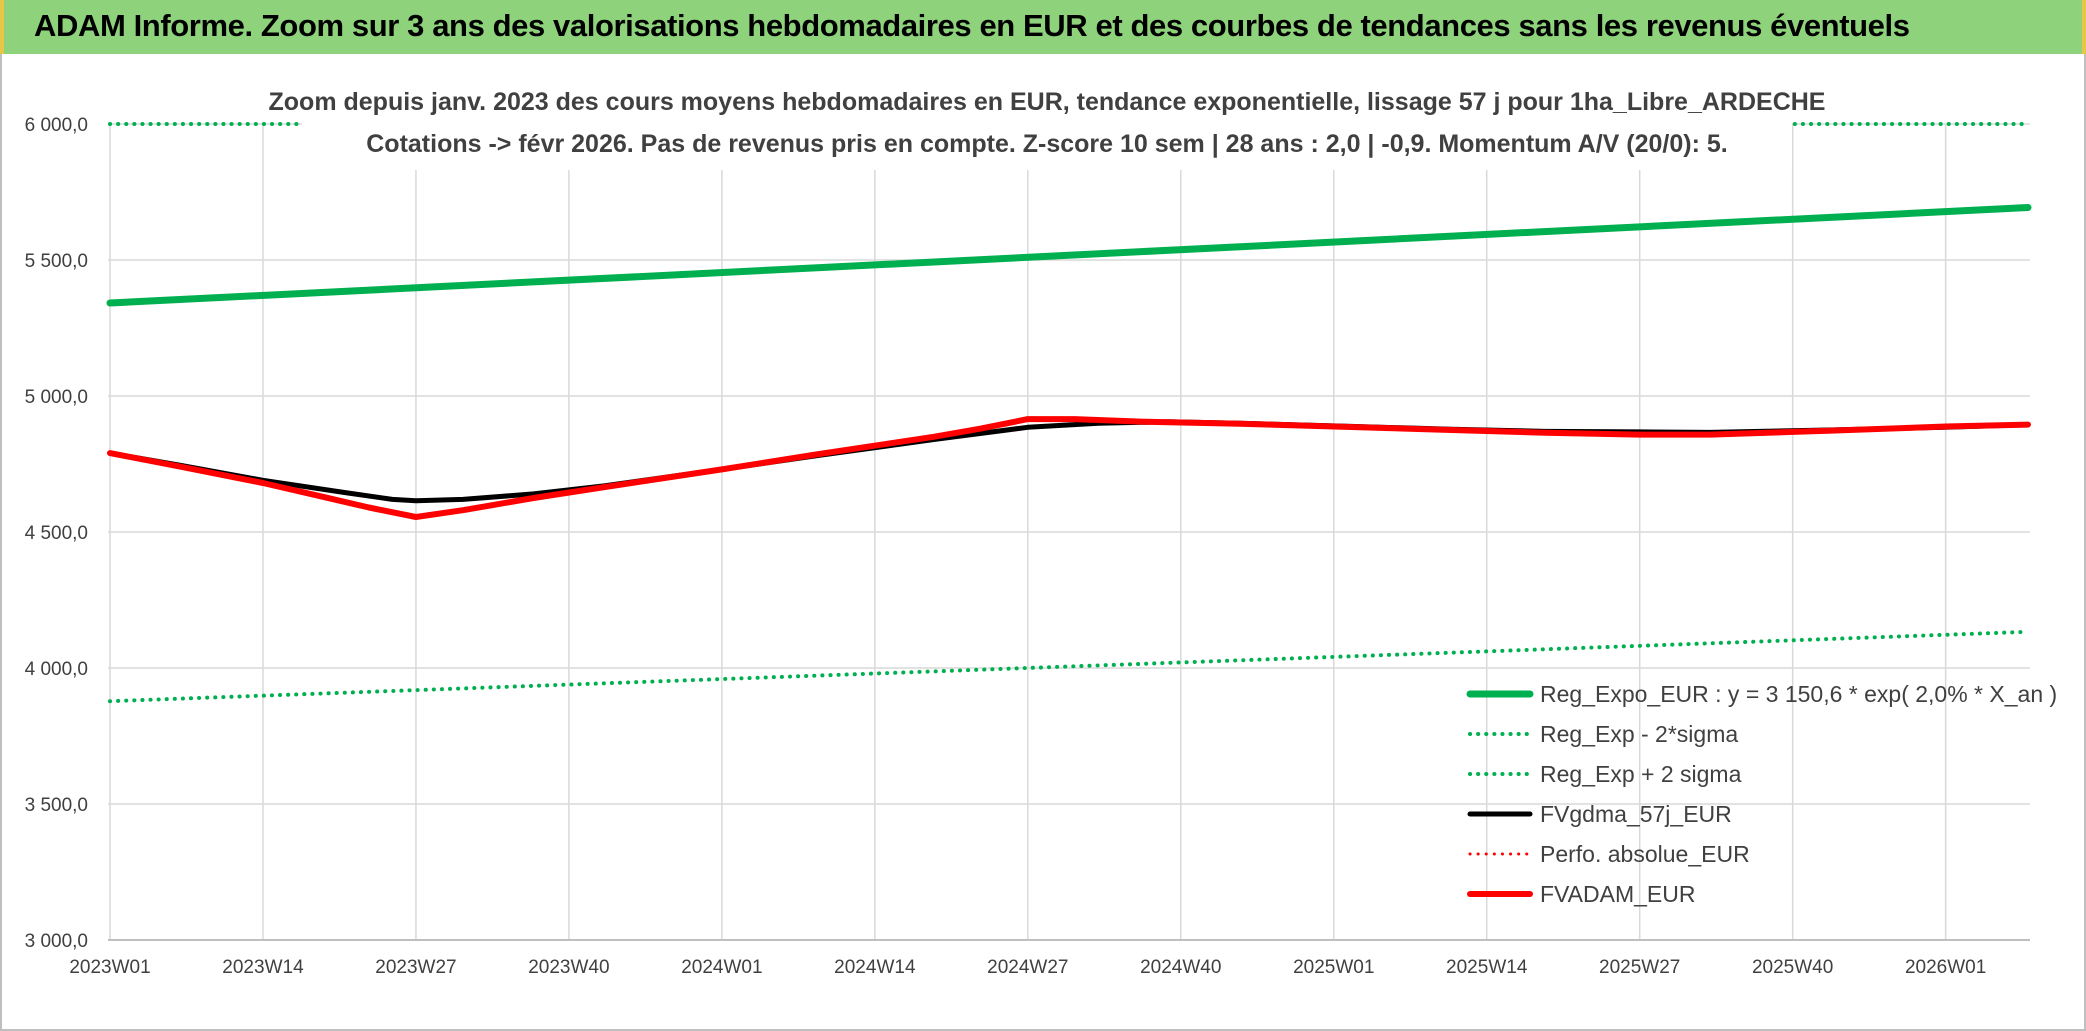 The width and height of the screenshot is (2086, 1031). I want to click on x-tick-label: 2026W01, so click(1945, 967).